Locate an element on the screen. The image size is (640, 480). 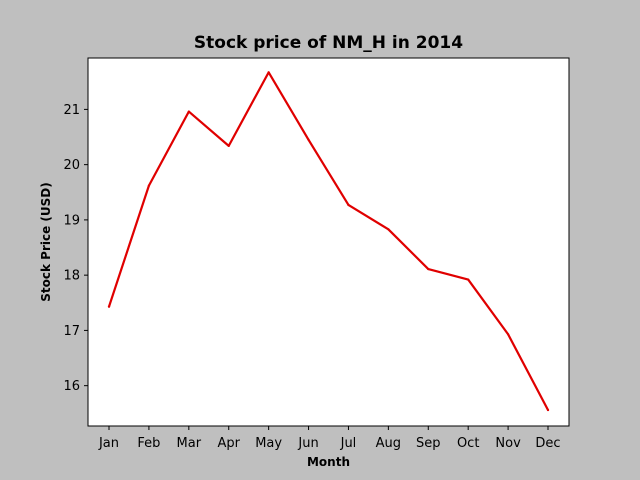
data-point-apr is located at coordinates (228, 145).